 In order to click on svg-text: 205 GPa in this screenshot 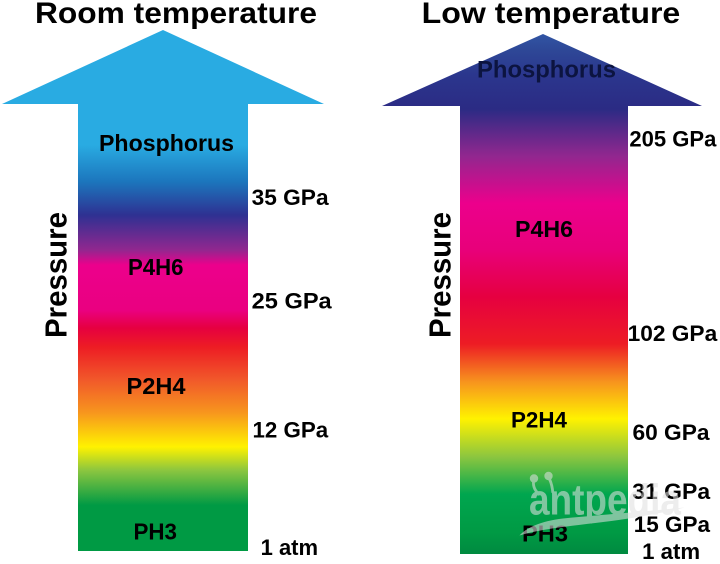, I will do `click(673, 139)`.